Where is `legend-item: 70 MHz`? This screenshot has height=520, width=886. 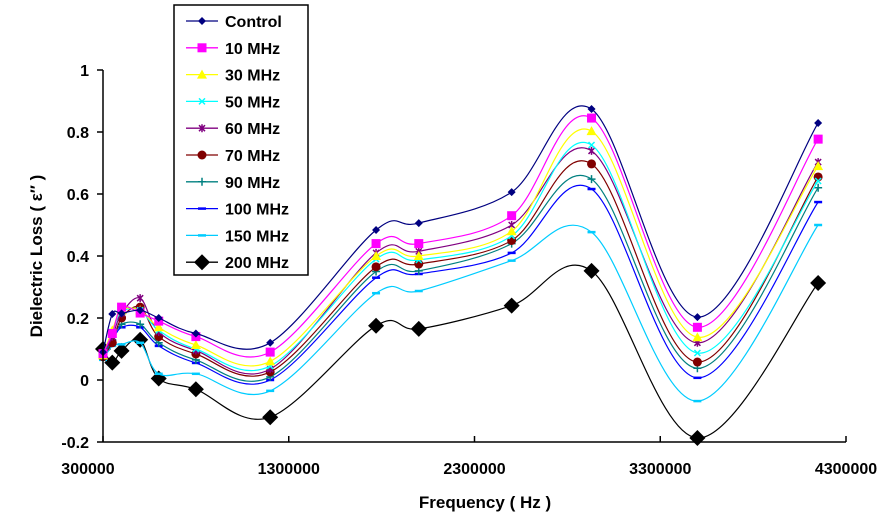
legend-item: 70 MHz is located at coordinates (233, 156).